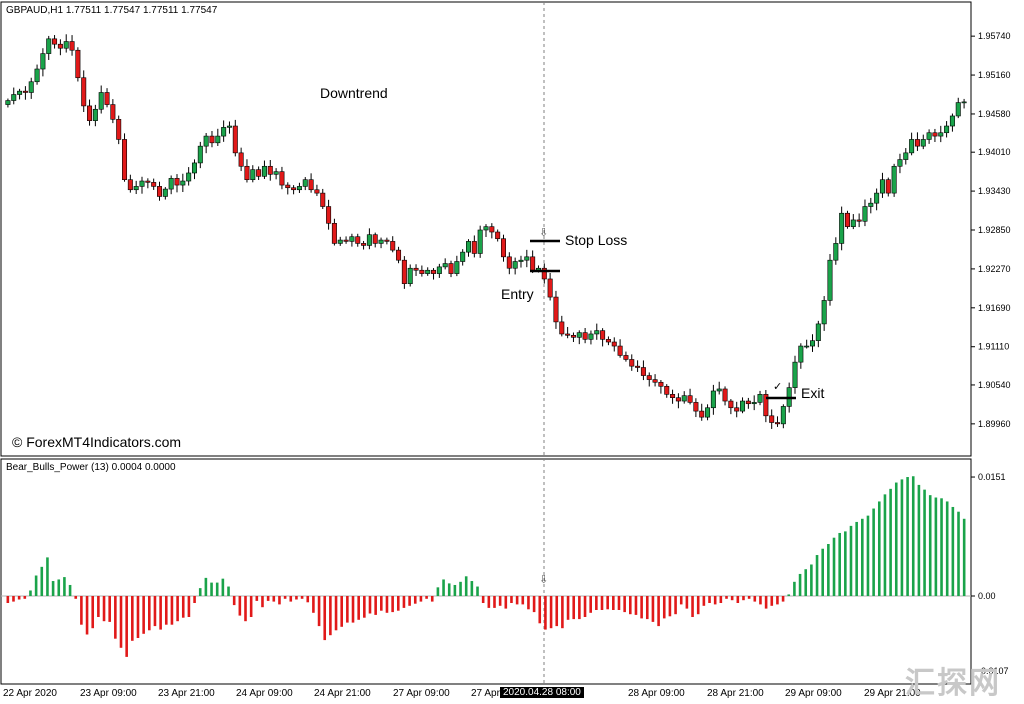  Describe the element at coordinates (517, 294) in the screenshot. I see `entry-label: Entry` at that location.